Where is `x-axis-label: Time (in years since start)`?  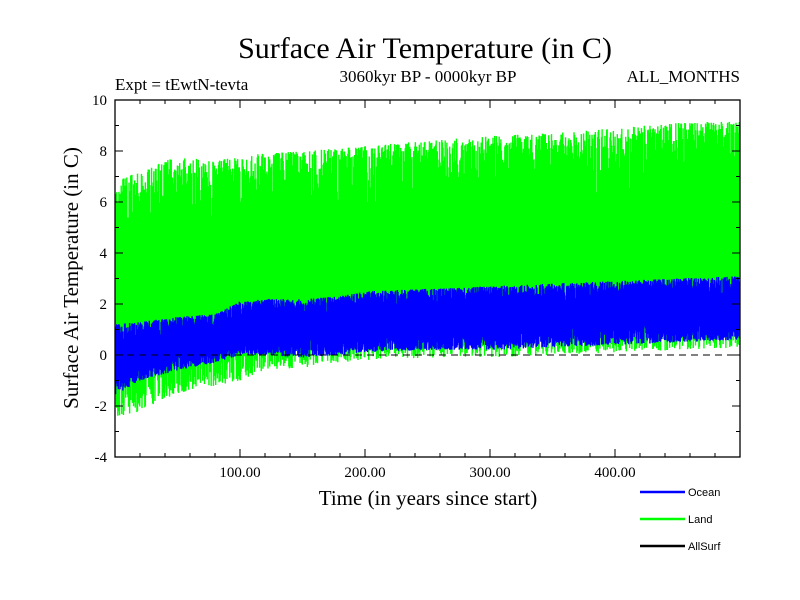
x-axis-label: Time (in years since start) is located at coordinates (428, 498).